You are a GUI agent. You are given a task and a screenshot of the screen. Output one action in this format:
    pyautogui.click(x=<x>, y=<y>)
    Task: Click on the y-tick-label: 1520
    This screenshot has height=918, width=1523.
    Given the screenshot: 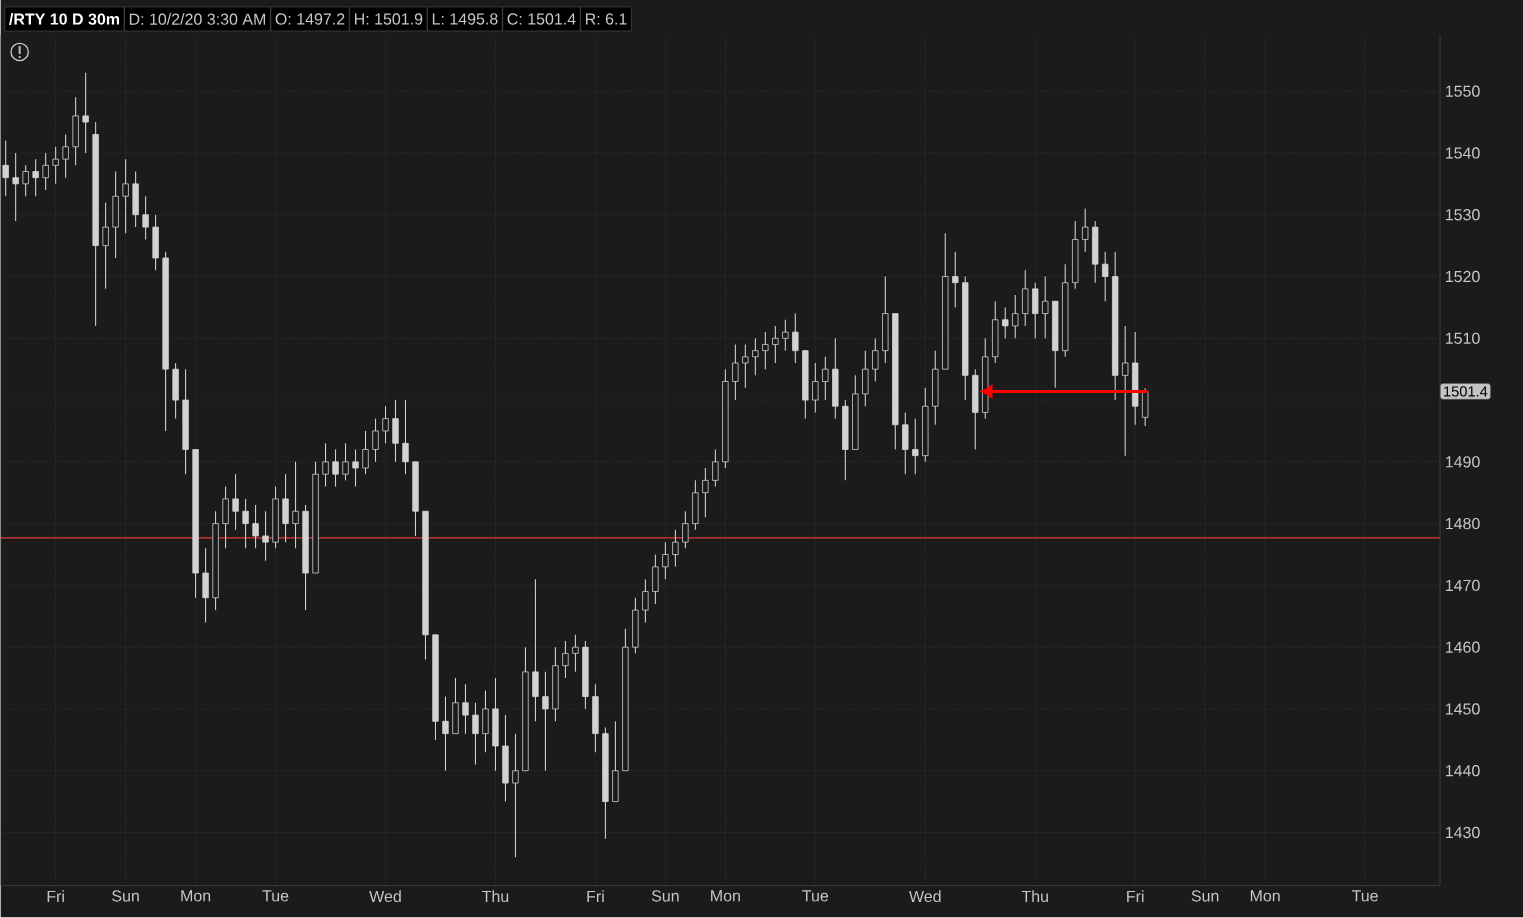 What is the action you would take?
    pyautogui.click(x=1462, y=277)
    